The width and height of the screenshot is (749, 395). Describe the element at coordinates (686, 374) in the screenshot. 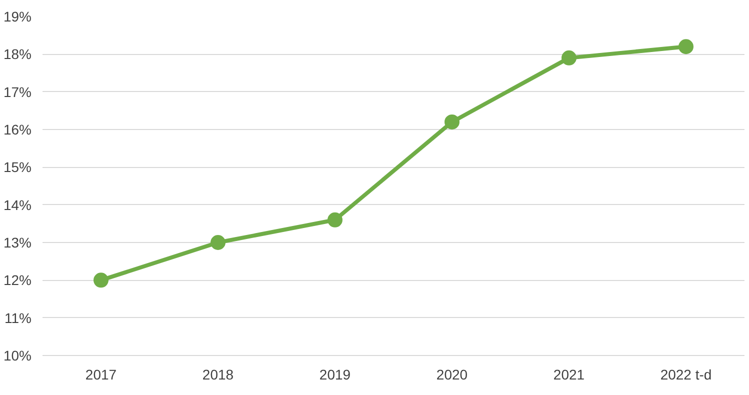

I see `x-tick-label: 2022 t-d` at that location.